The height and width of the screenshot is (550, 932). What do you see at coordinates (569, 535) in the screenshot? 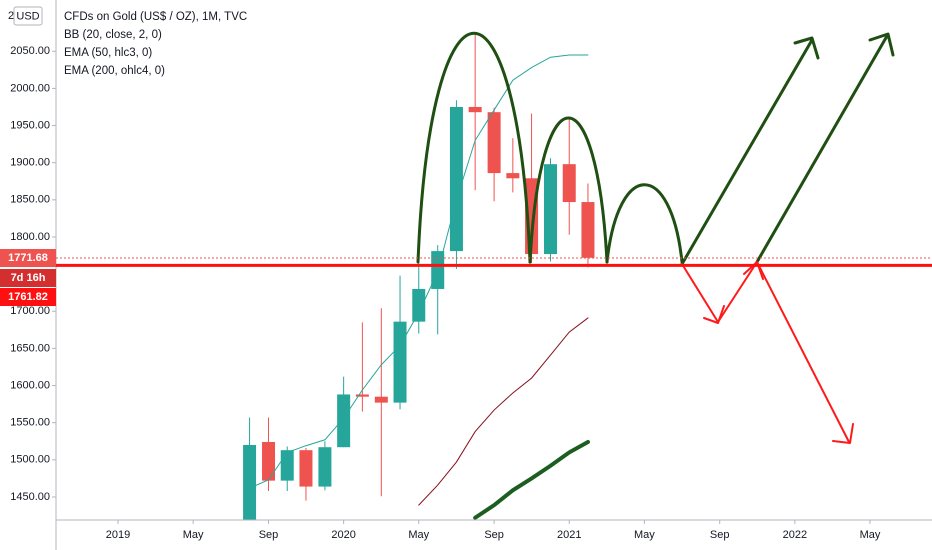
I see `x-tick-label: 2021` at bounding box center [569, 535].